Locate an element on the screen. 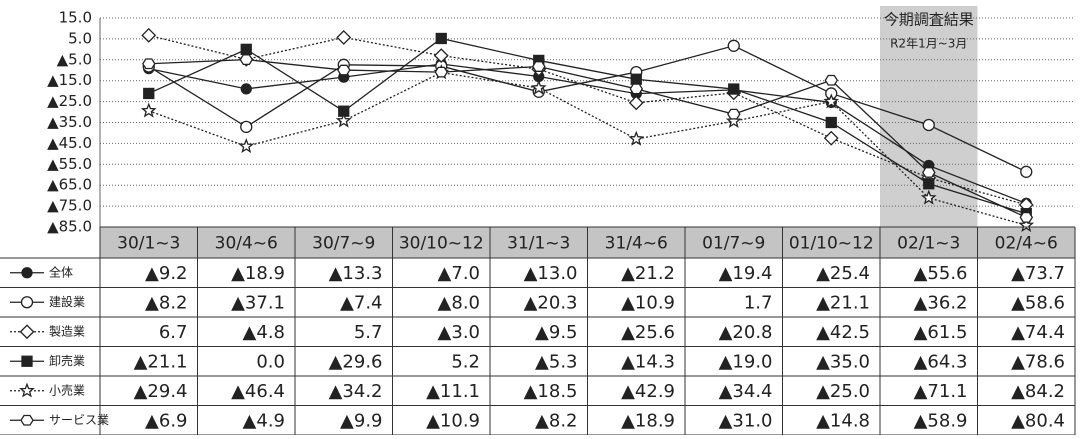 The height and width of the screenshot is (439, 1081). annotation-subtitle: R2年1月~3月 is located at coordinates (928, 44).